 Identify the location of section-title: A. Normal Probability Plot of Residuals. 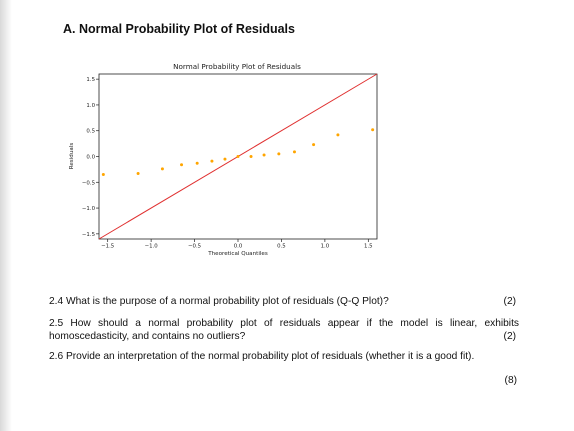
(179, 29).